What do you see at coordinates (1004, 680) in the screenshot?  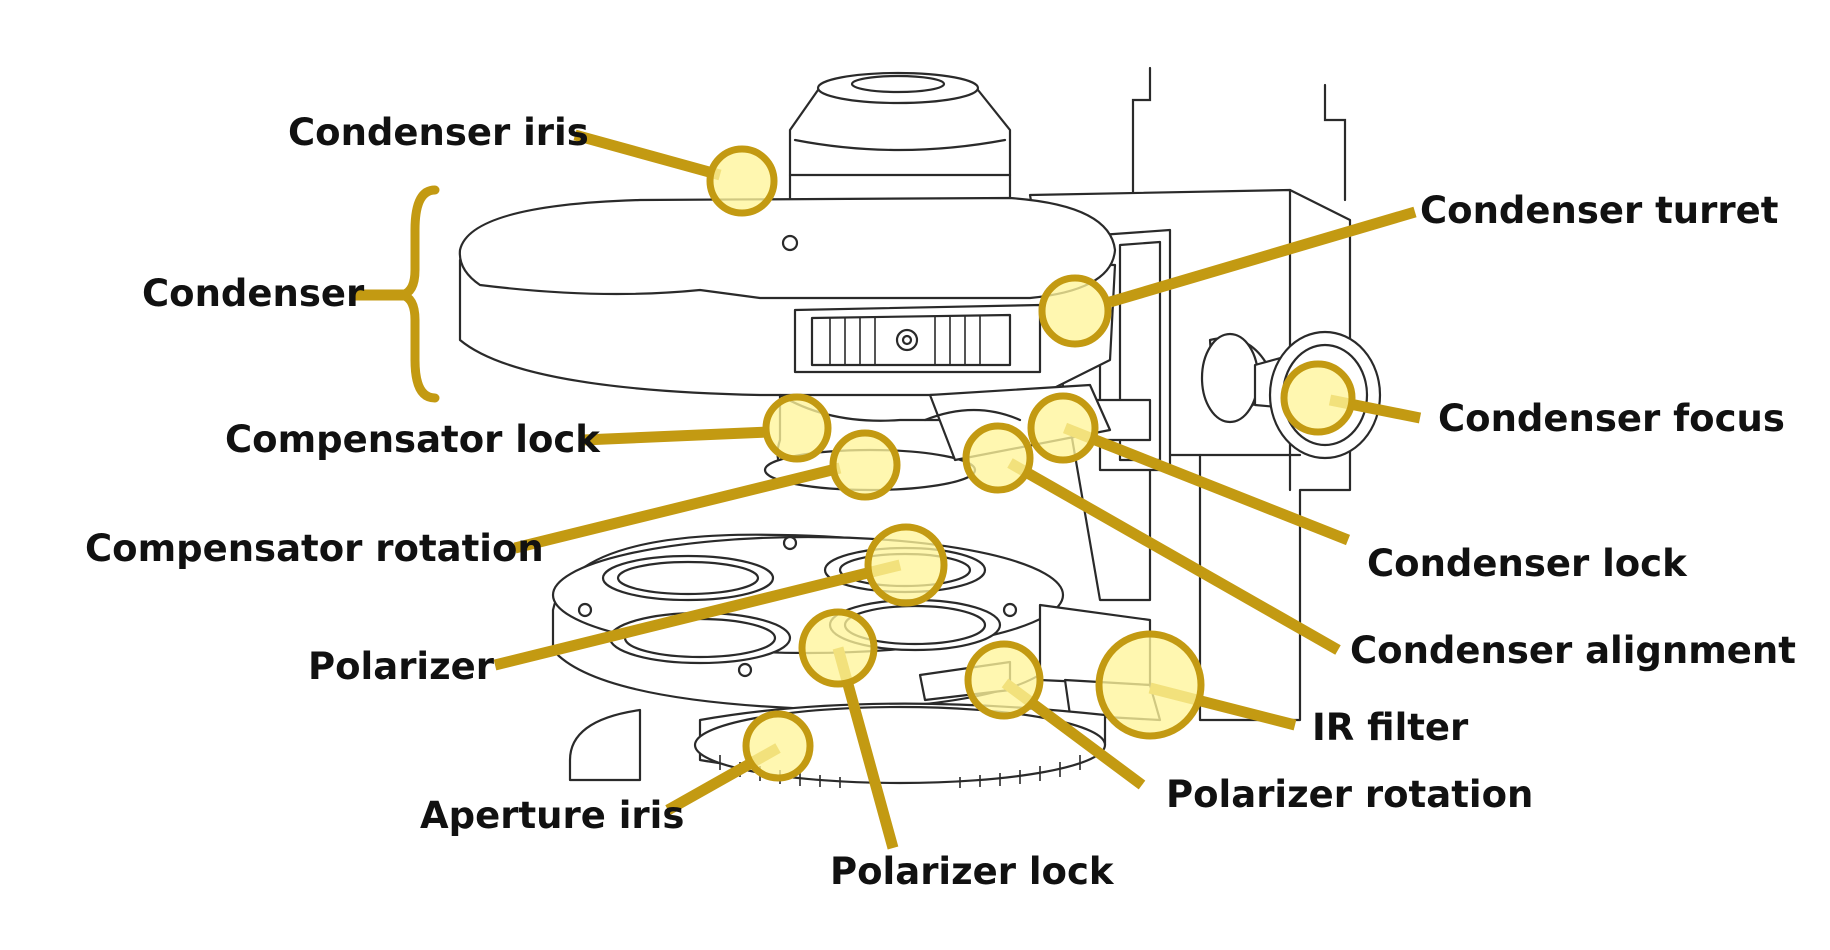 I see `marker-polarizer-rotation` at bounding box center [1004, 680].